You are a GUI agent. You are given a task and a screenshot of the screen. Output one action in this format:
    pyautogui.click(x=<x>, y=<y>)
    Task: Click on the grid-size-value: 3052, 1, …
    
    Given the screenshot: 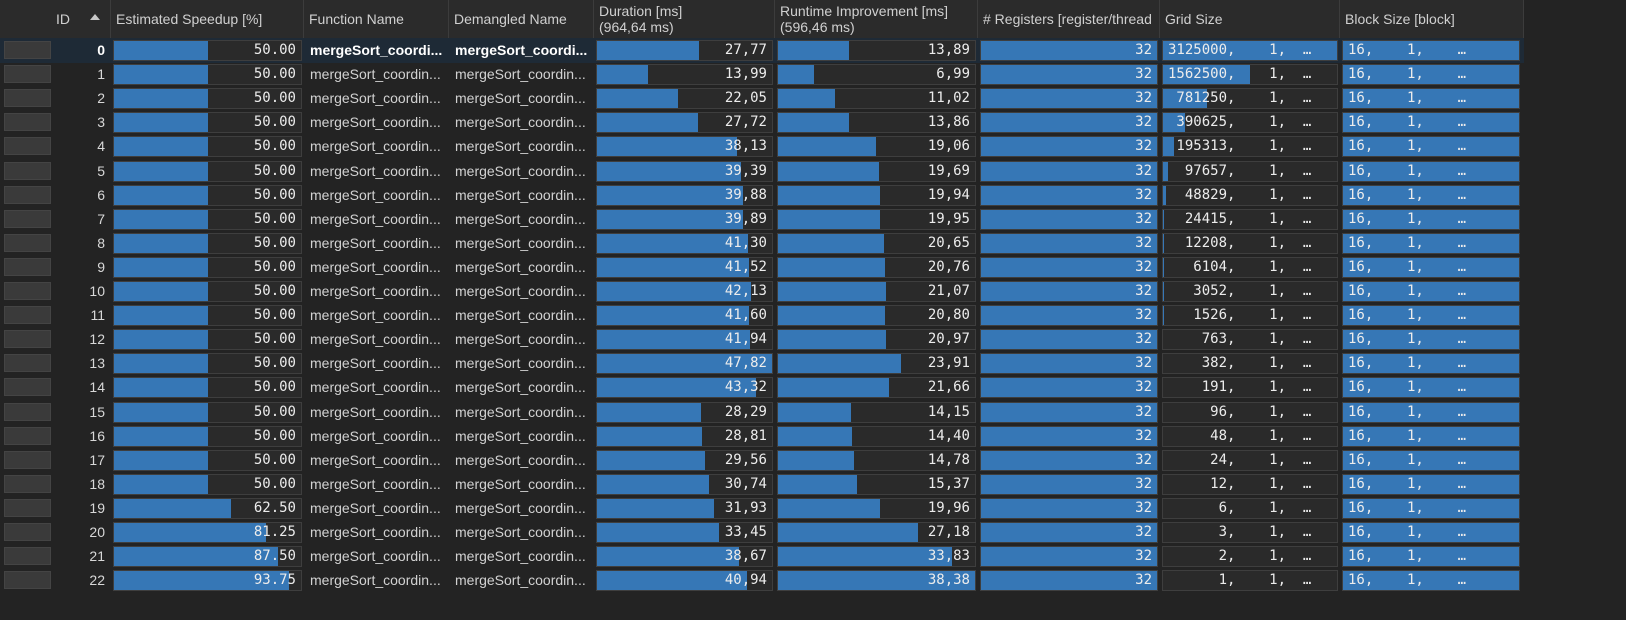 What is the action you would take?
    pyautogui.click(x=1240, y=291)
    